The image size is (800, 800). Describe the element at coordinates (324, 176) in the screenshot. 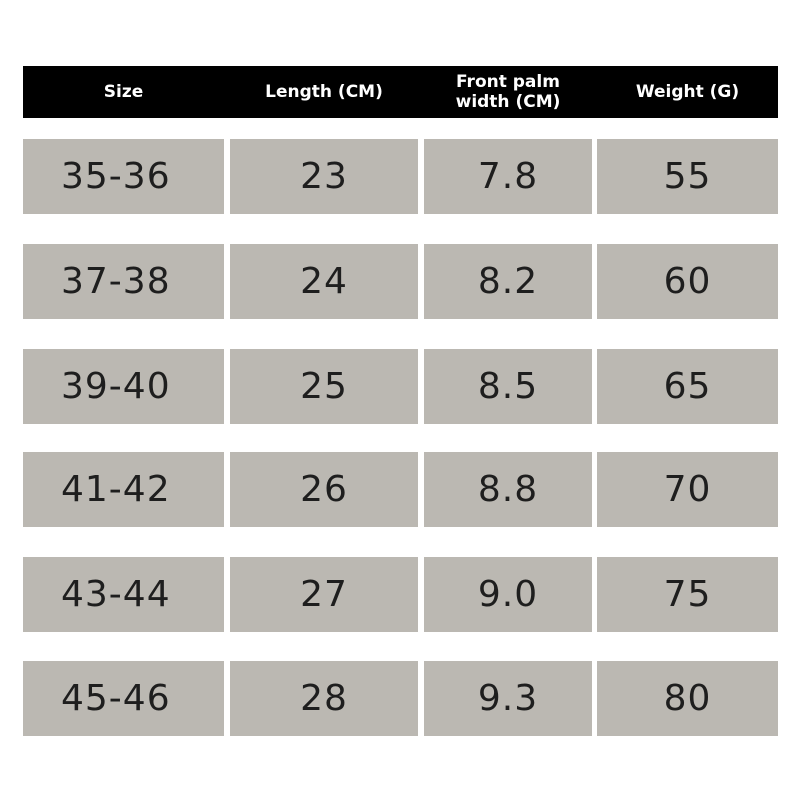

I see `length-cell: 23` at that location.